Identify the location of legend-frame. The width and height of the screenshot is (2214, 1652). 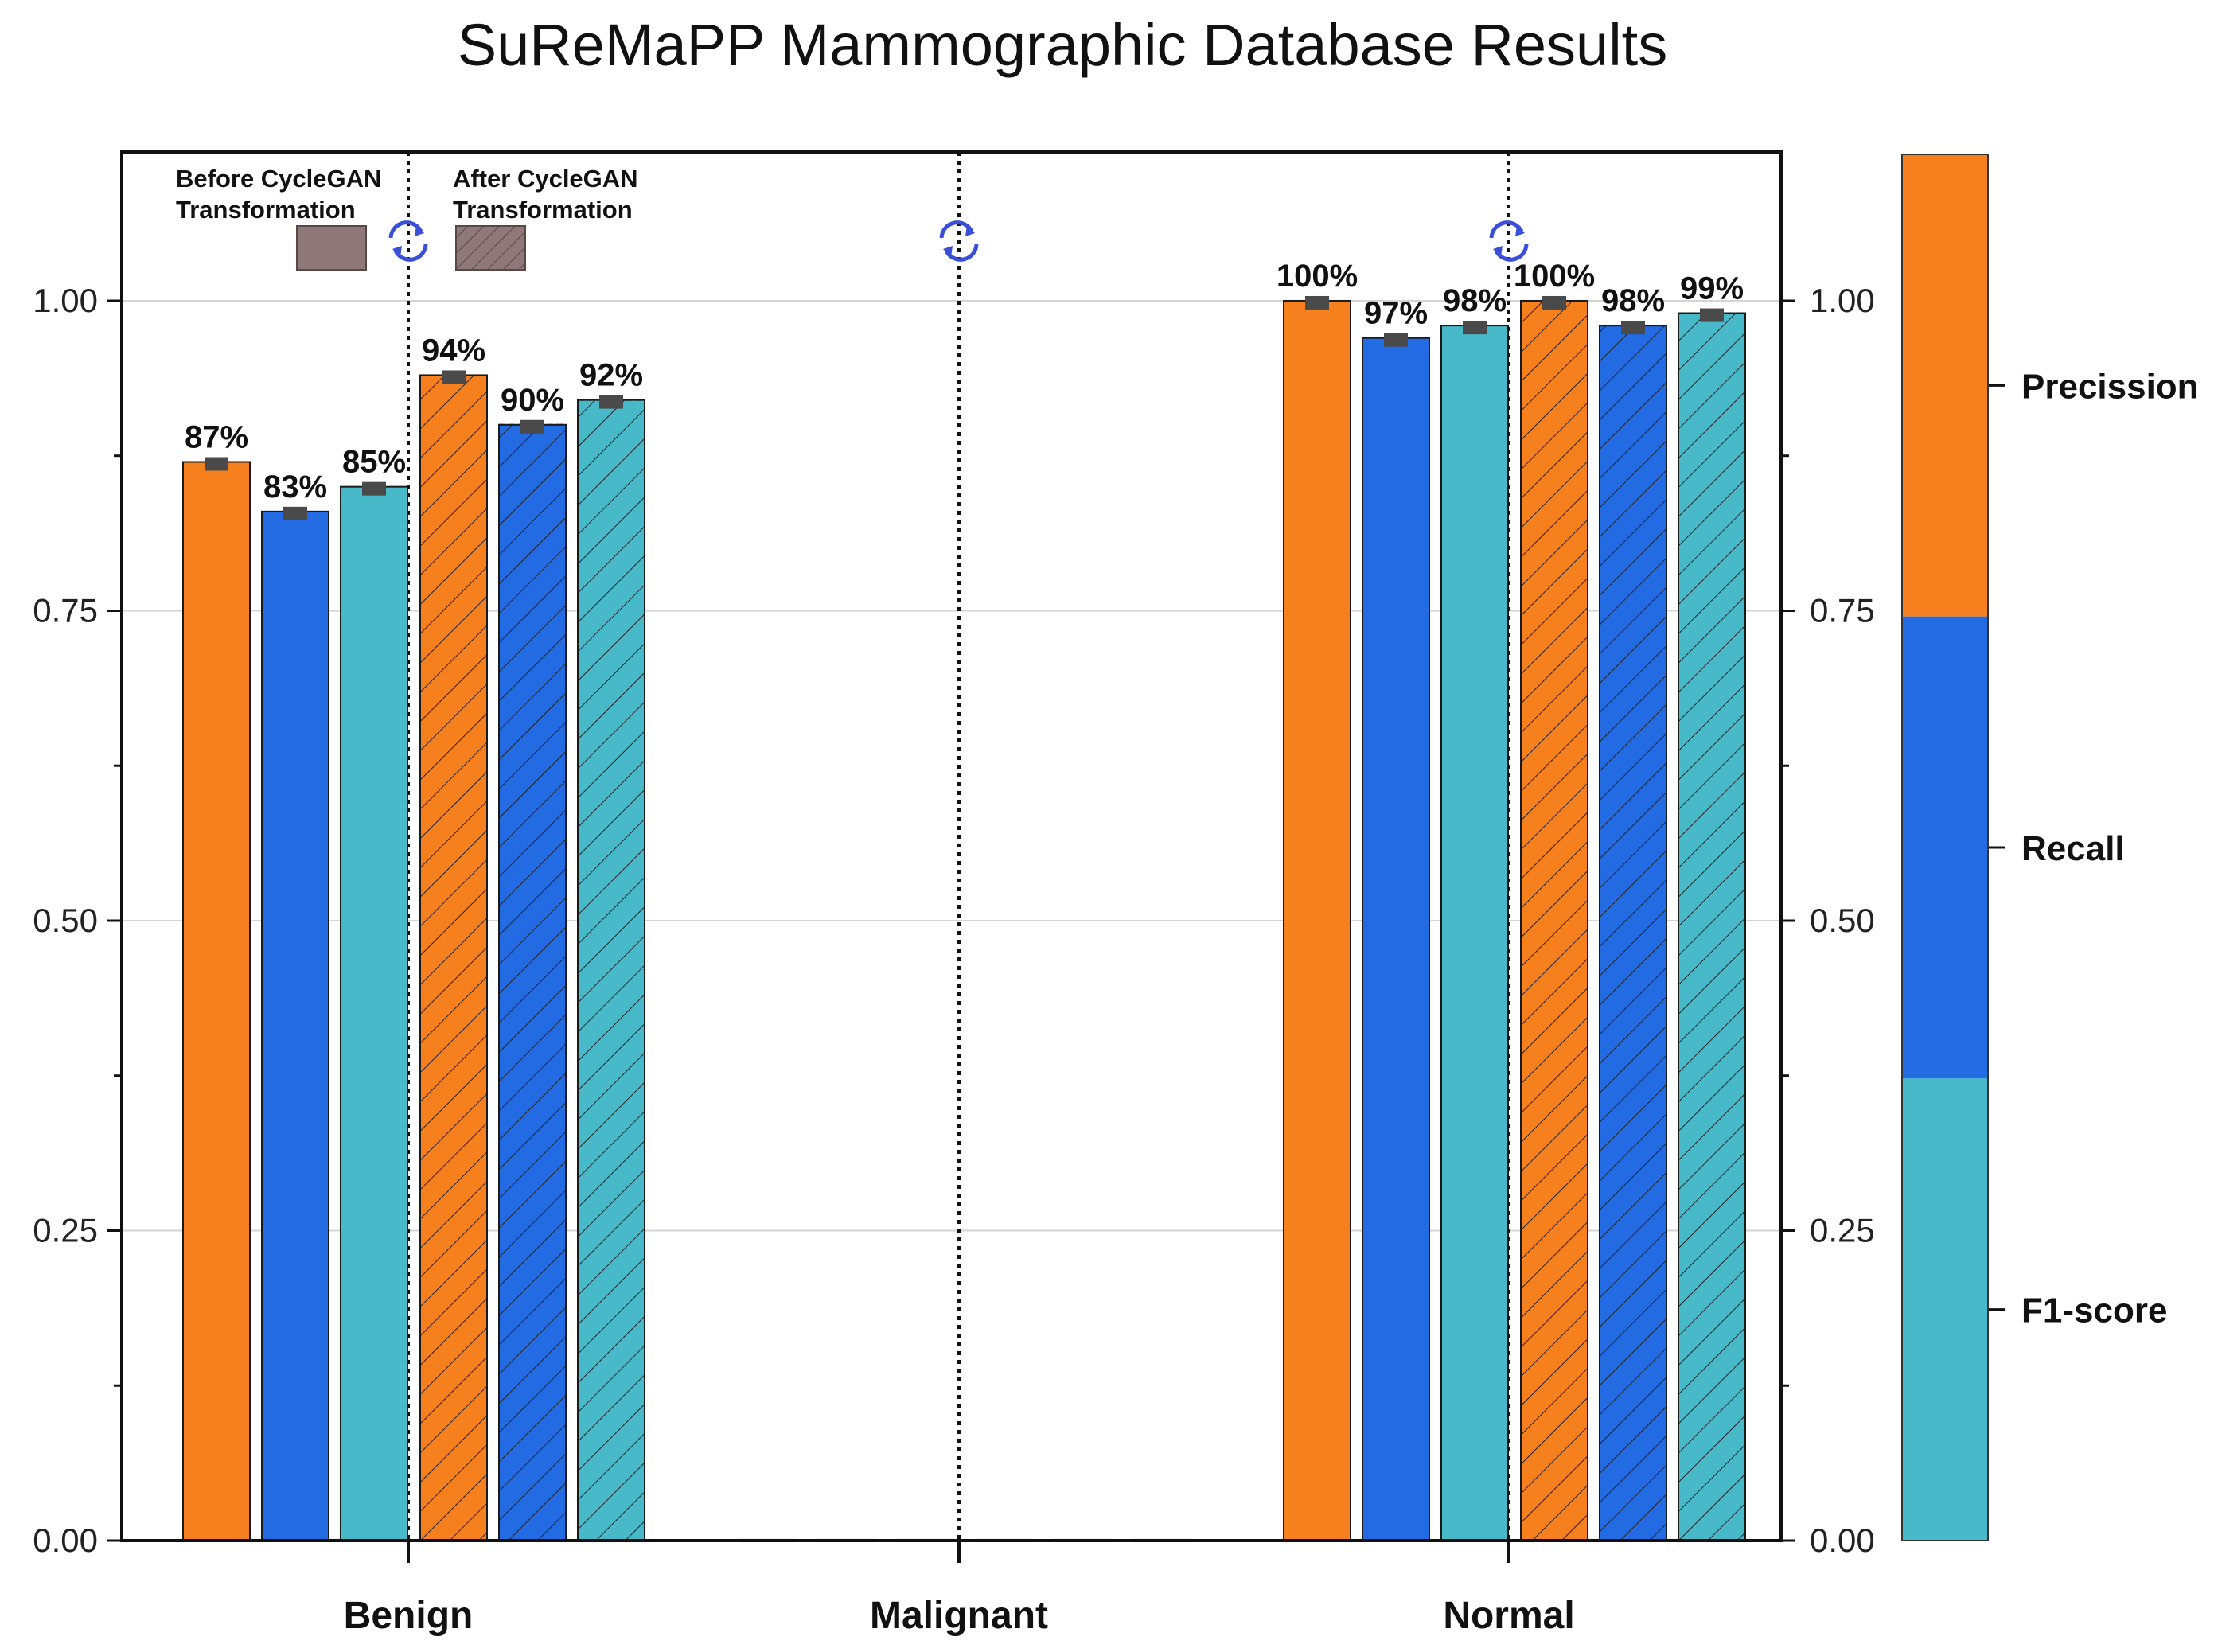
(1945, 848).